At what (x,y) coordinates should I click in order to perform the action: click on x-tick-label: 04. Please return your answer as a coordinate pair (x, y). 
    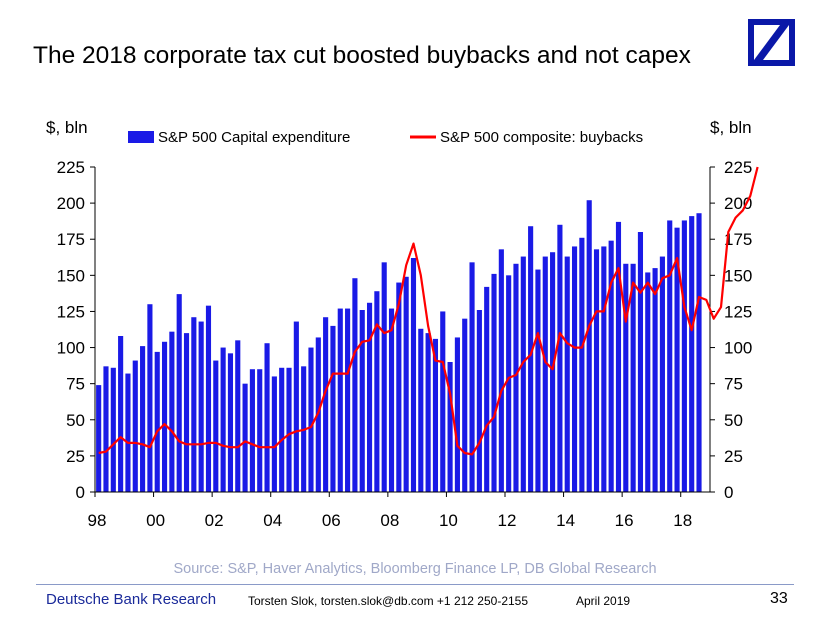
    Looking at the image, I should click on (272, 520).